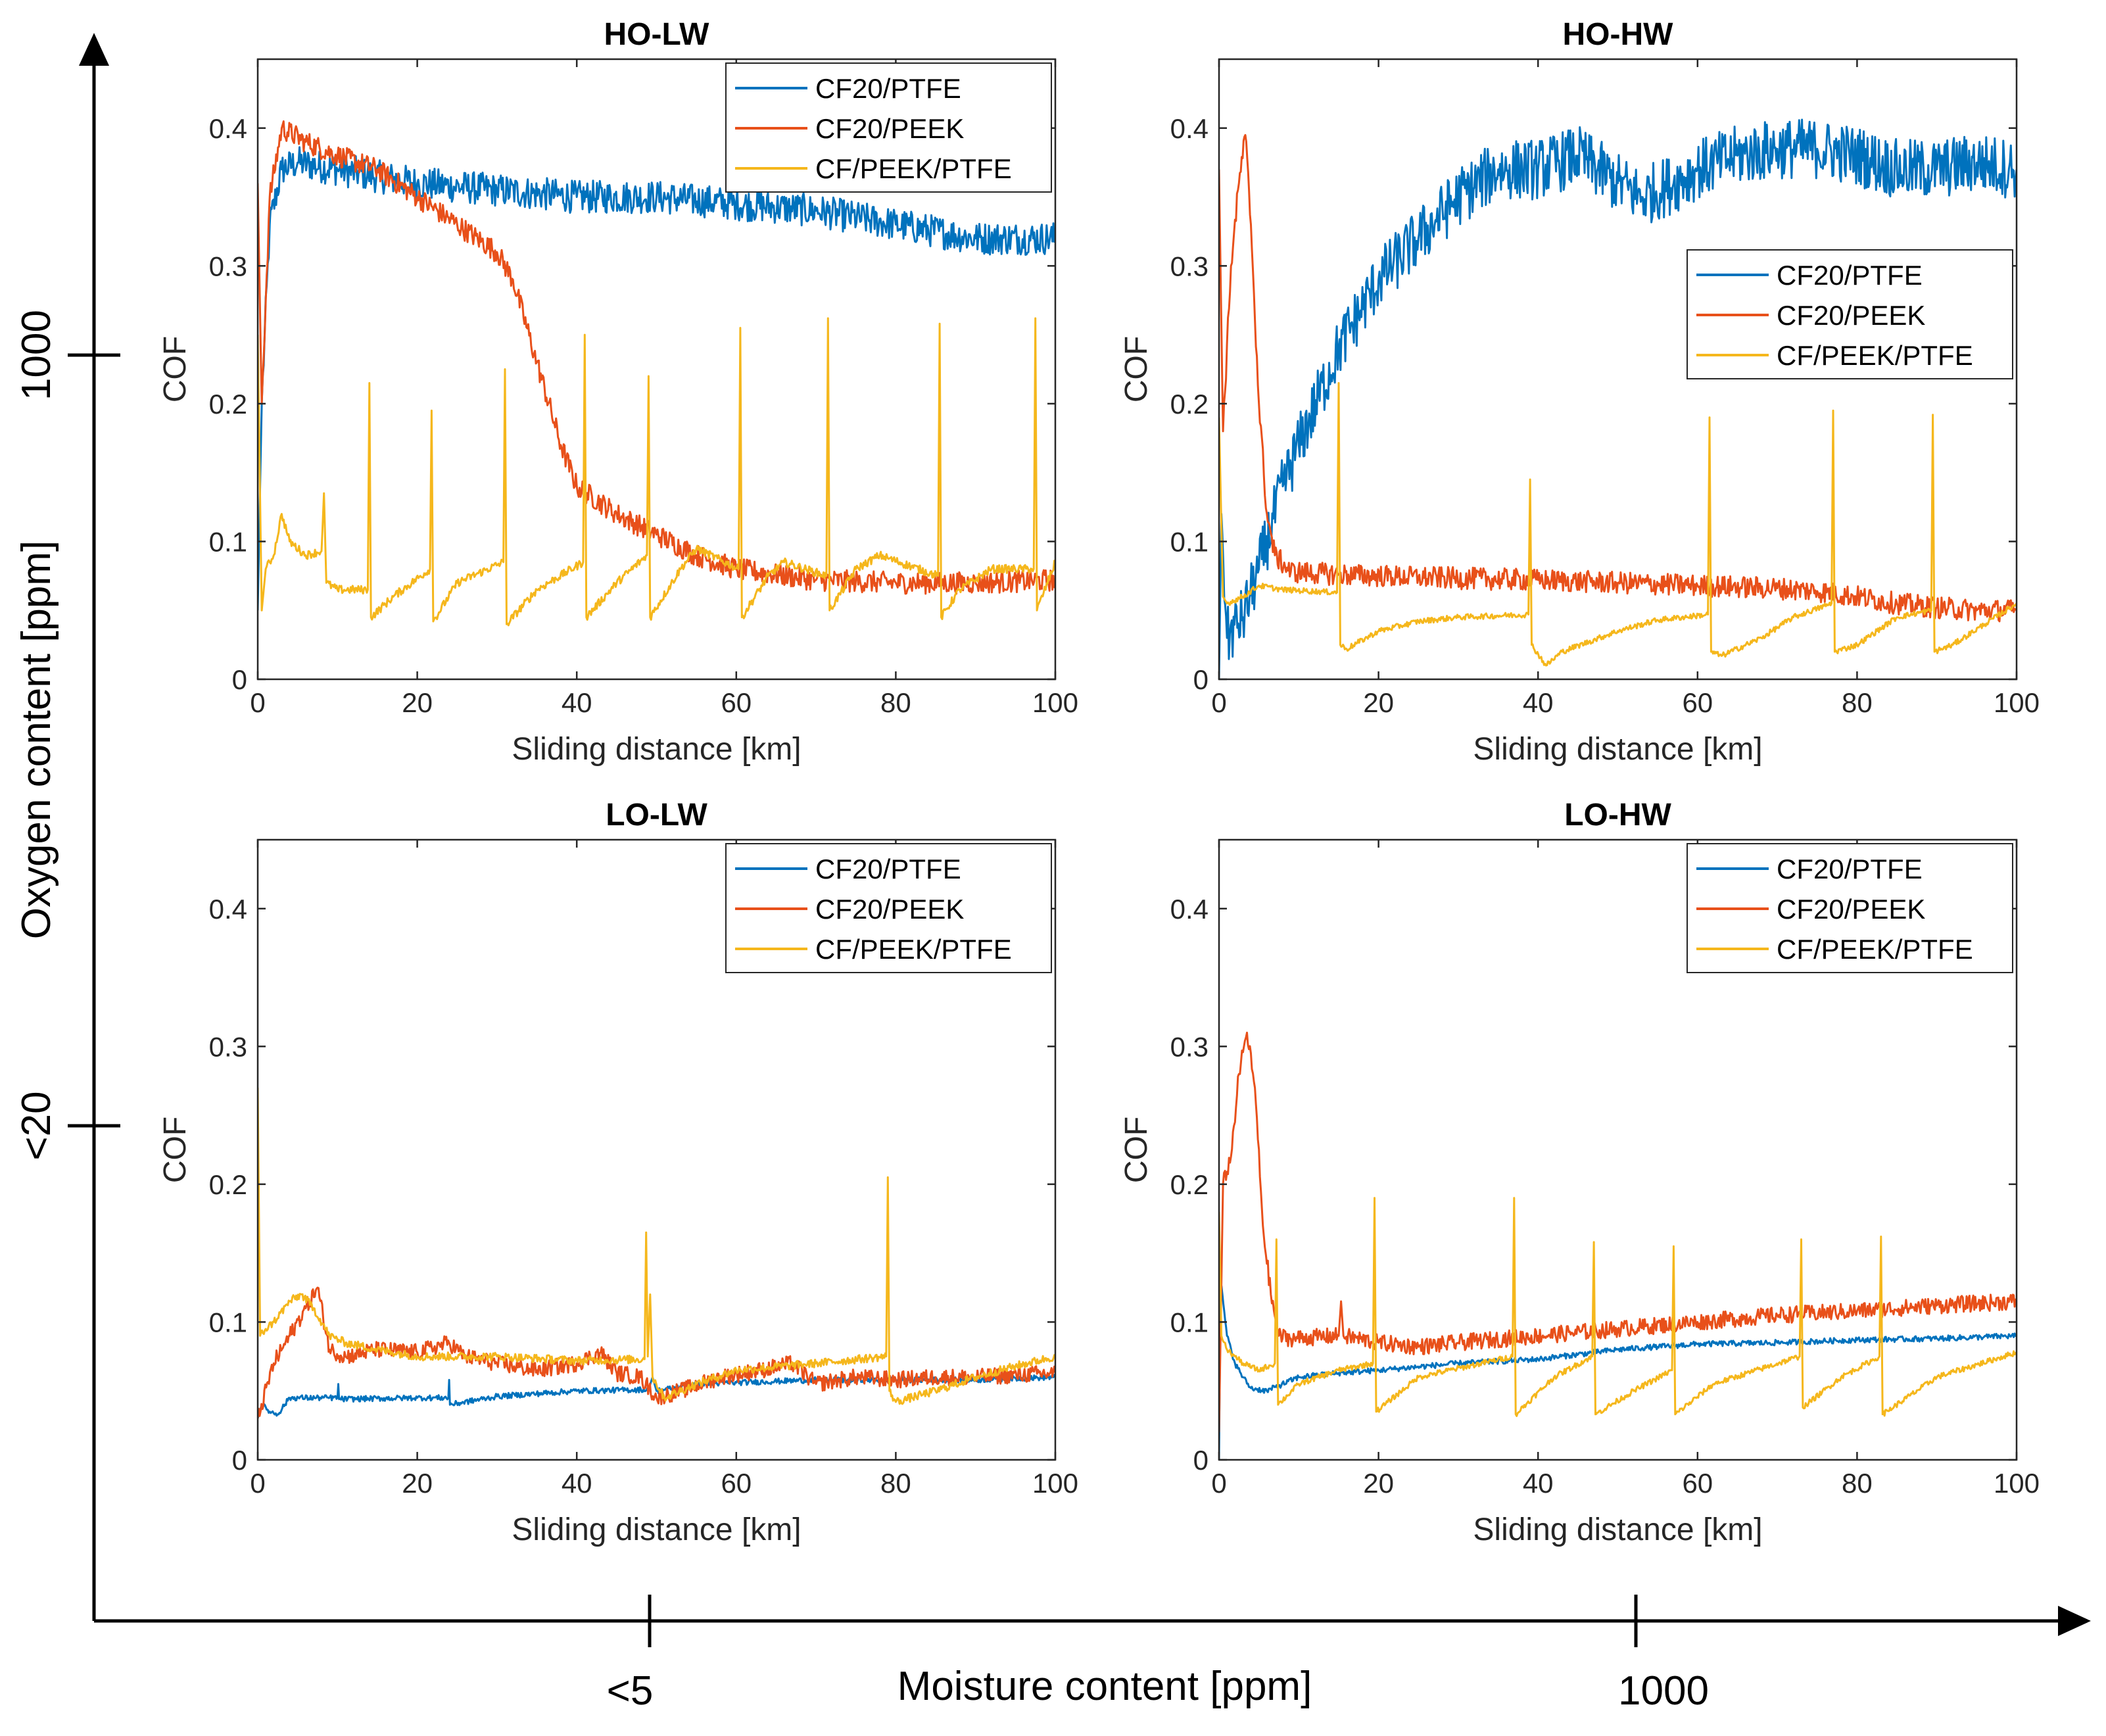 The height and width of the screenshot is (1736, 2106). What do you see at coordinates (1104, 1687) in the screenshot?
I see `meta-x-title: Moisture content [ppm]` at bounding box center [1104, 1687].